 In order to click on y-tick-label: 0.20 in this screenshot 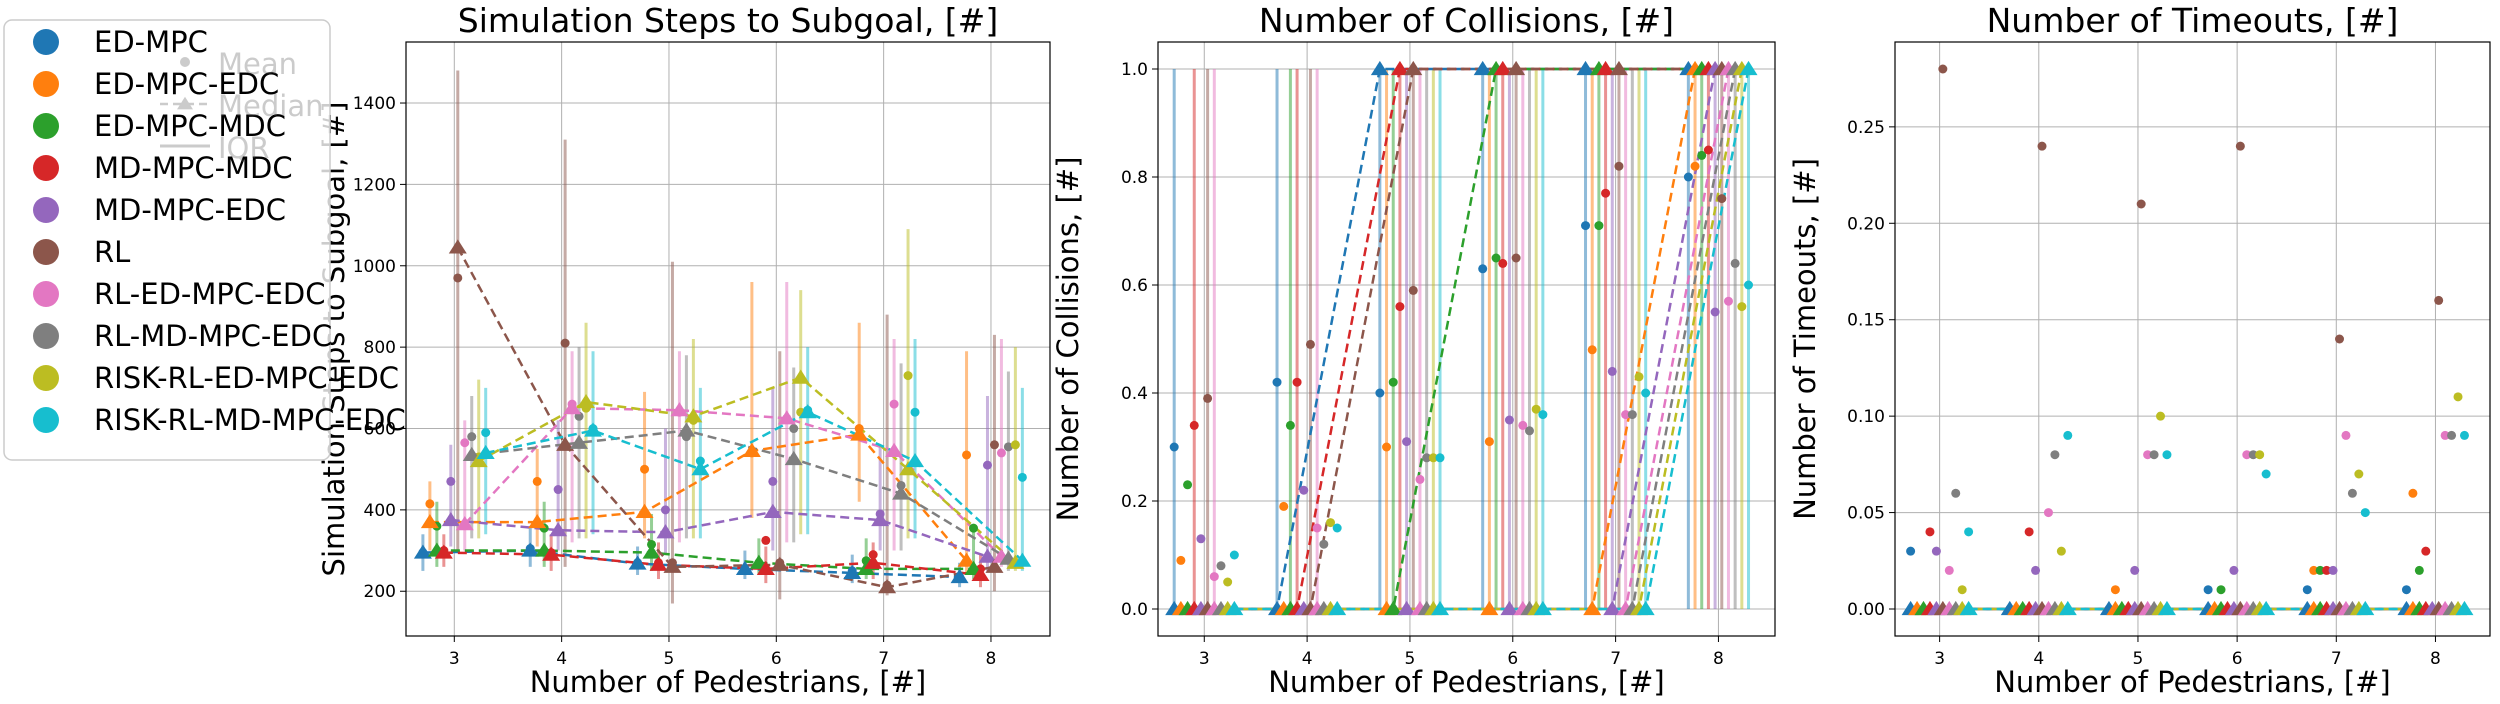, I will do `click(1866, 224)`.